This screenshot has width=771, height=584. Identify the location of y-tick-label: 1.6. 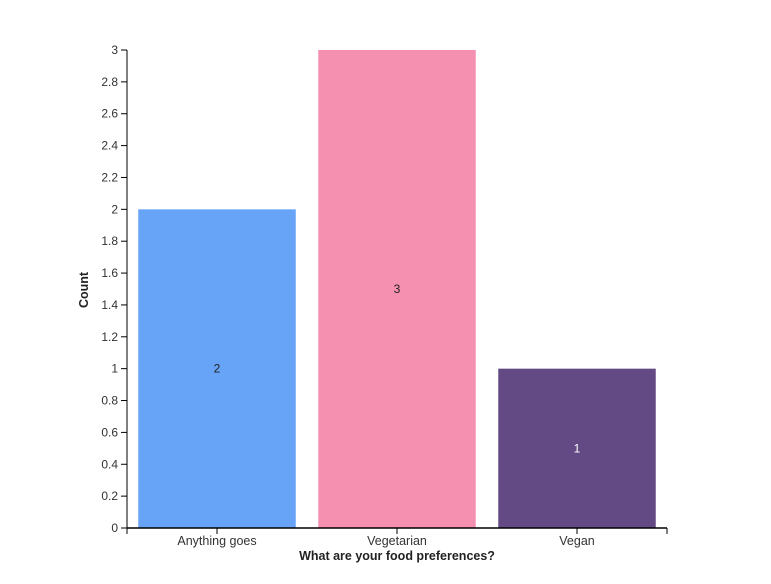
(109, 273).